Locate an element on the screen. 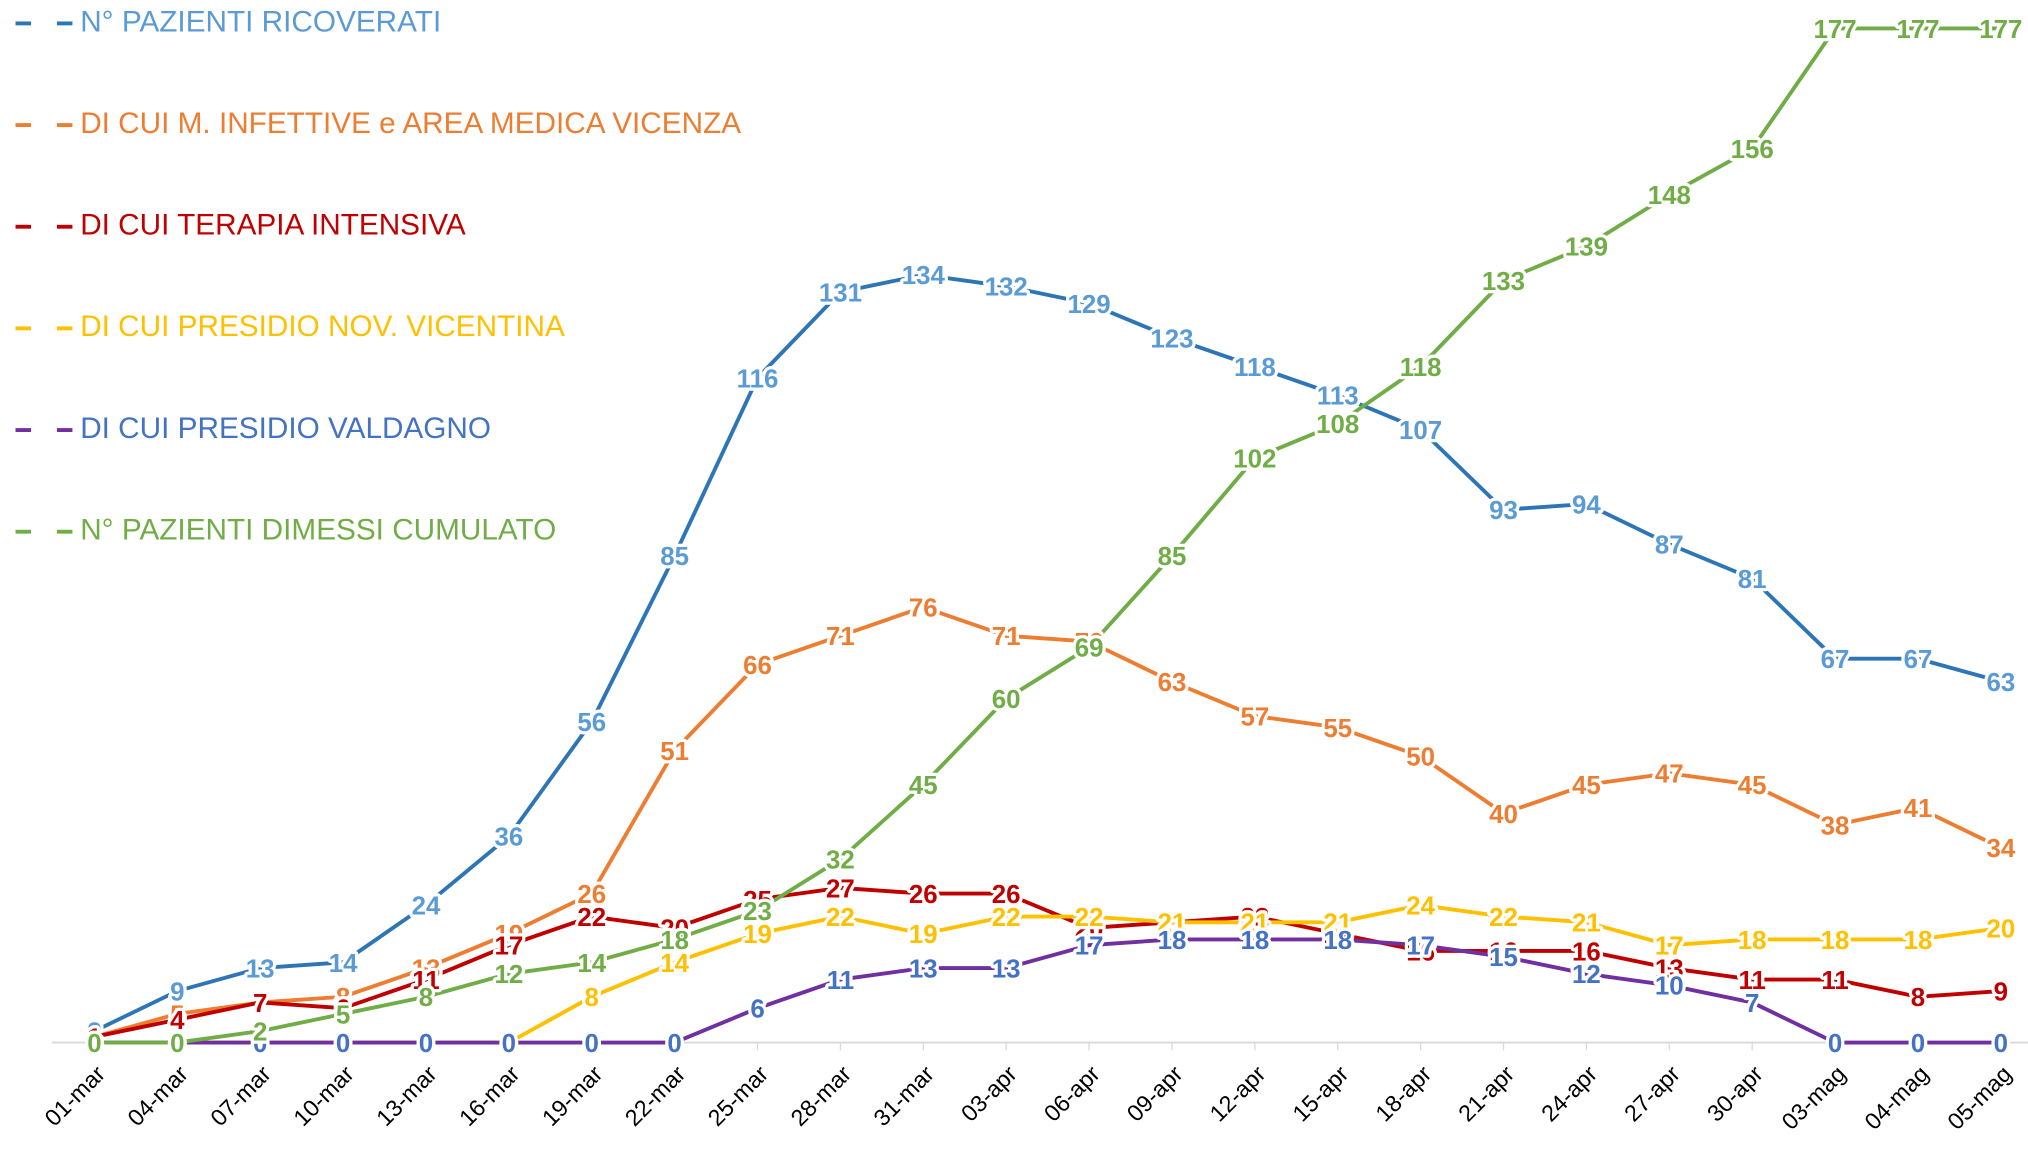  x-tick-label: 12-apr is located at coordinates (1238, 1093).